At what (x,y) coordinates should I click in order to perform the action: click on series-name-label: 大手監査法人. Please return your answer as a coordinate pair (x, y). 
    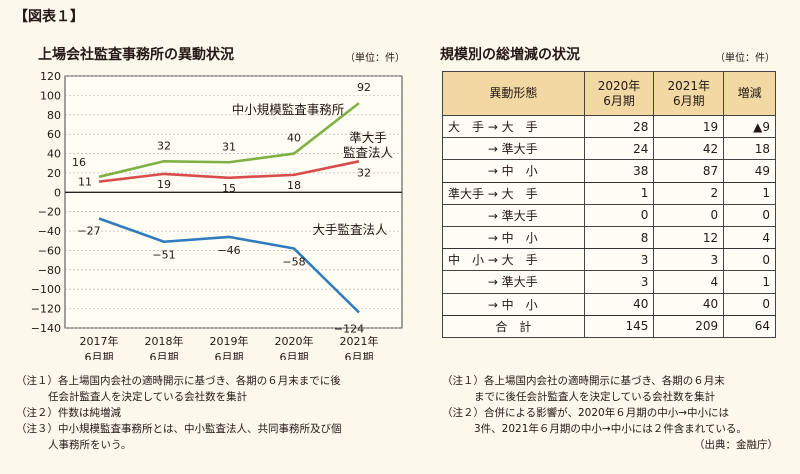
    Looking at the image, I should click on (350, 229).